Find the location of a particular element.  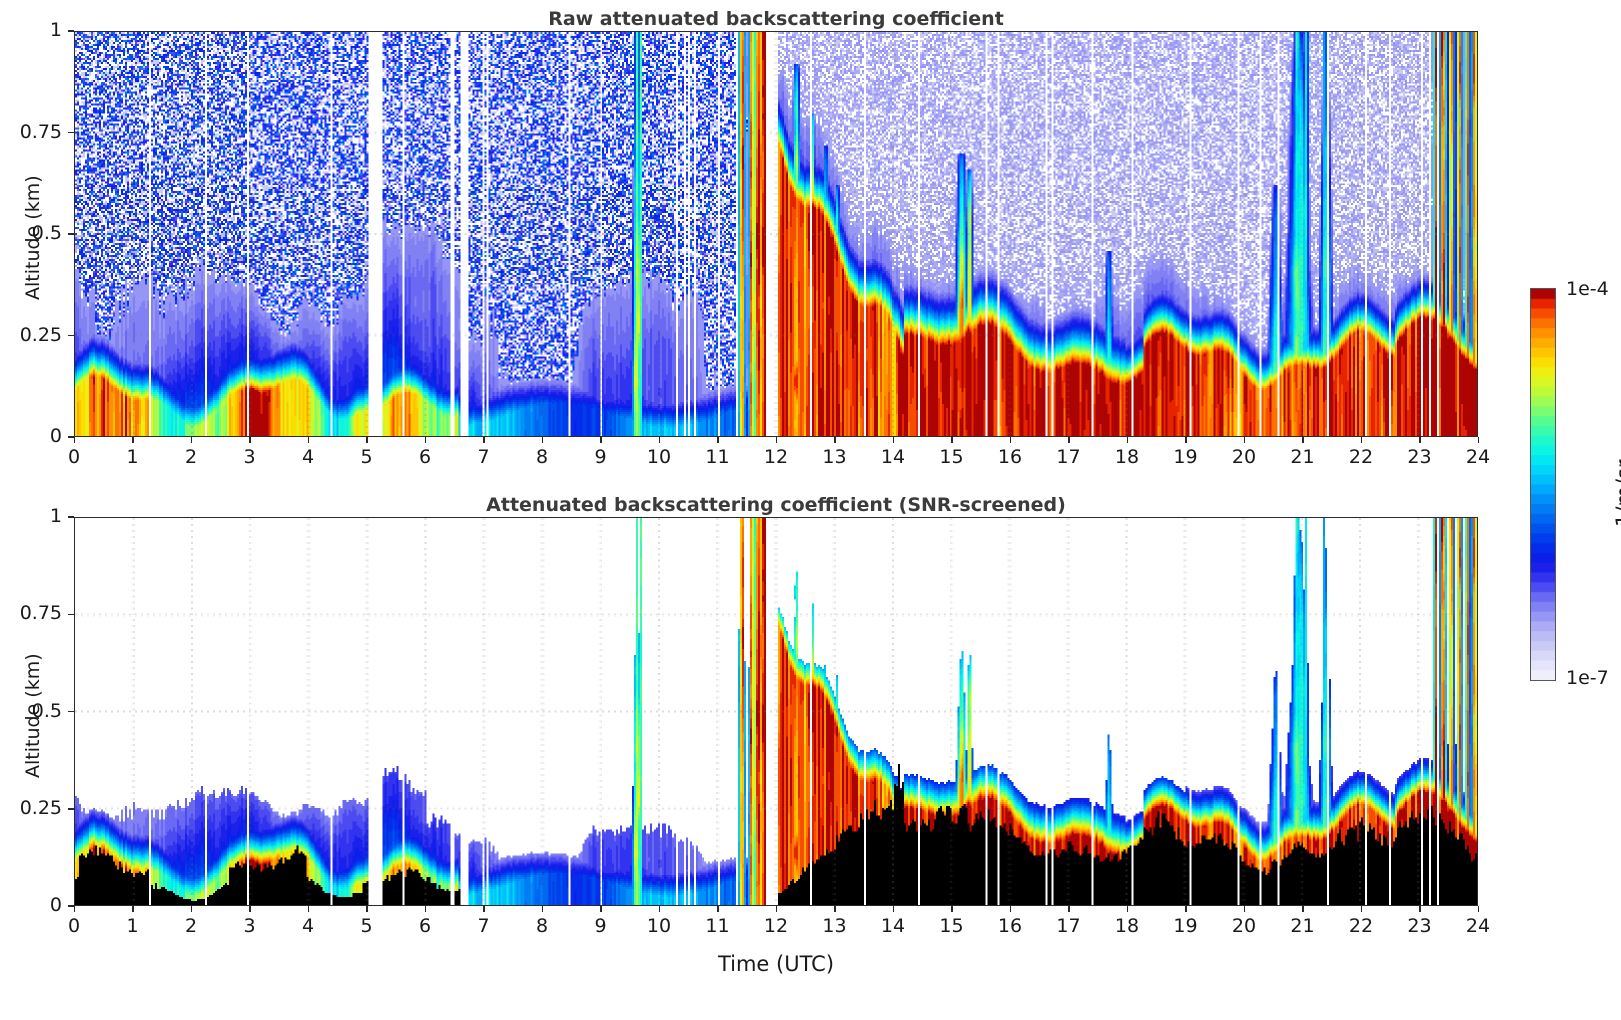

colorbar-min-label: 1e-7 is located at coordinates (1587, 678).